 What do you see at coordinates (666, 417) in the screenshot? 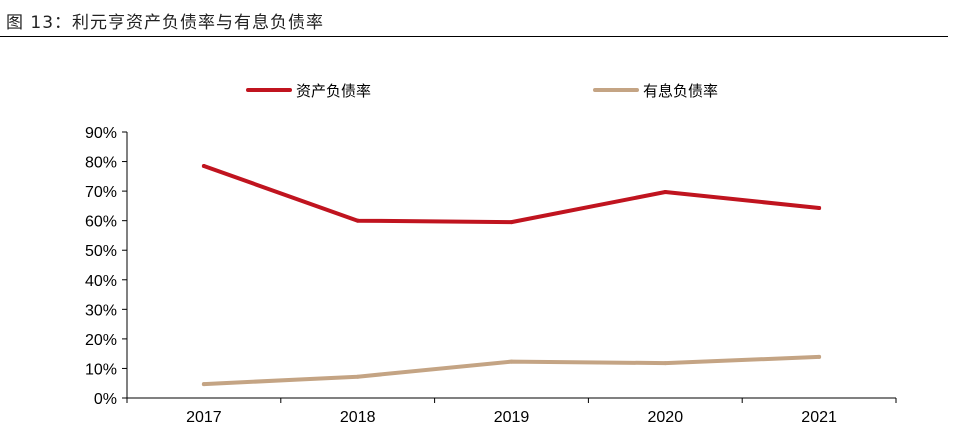
I see `x-tick-label: 2020` at bounding box center [666, 417].